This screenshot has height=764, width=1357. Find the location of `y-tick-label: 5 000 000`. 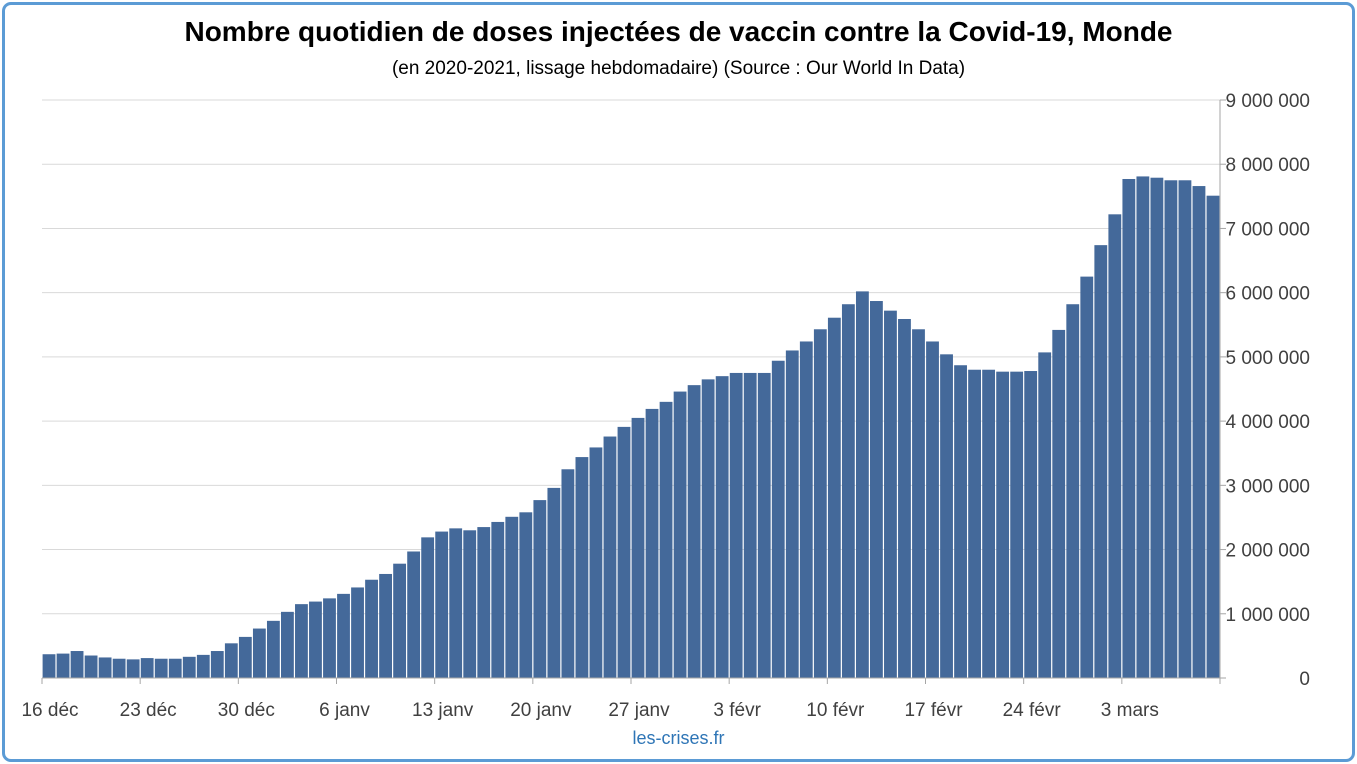

y-tick-label: 5 000 000 is located at coordinates (1267, 358).